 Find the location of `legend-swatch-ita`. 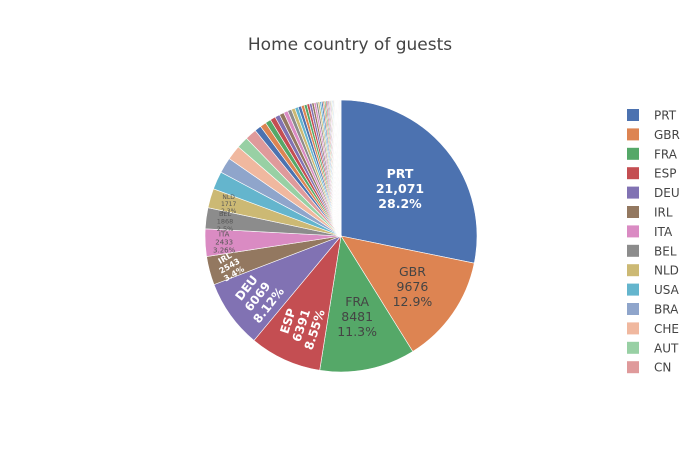

legend-swatch-ita is located at coordinates (633, 231).